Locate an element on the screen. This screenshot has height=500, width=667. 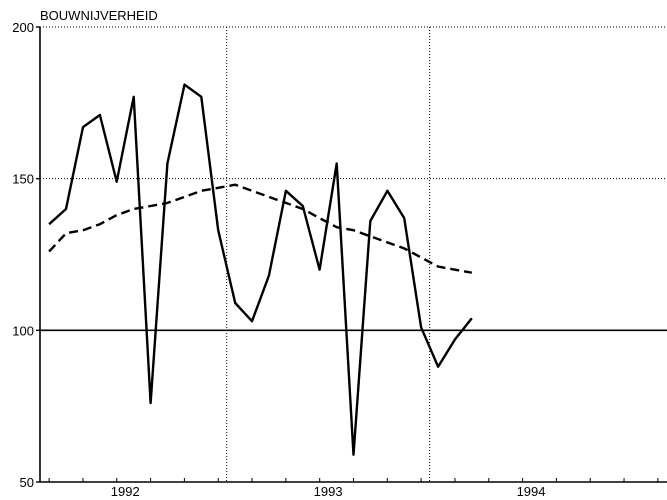
y-tick-label-1: 100 is located at coordinates (23, 330).